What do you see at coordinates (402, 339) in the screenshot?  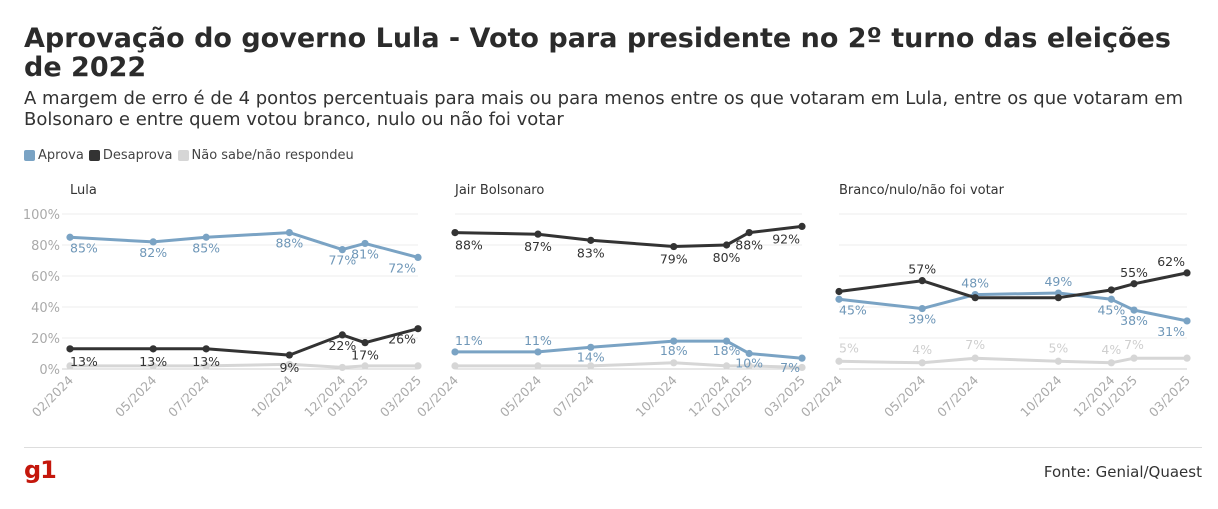 I see `data-label-lula-desaprova: 26%` at bounding box center [402, 339].